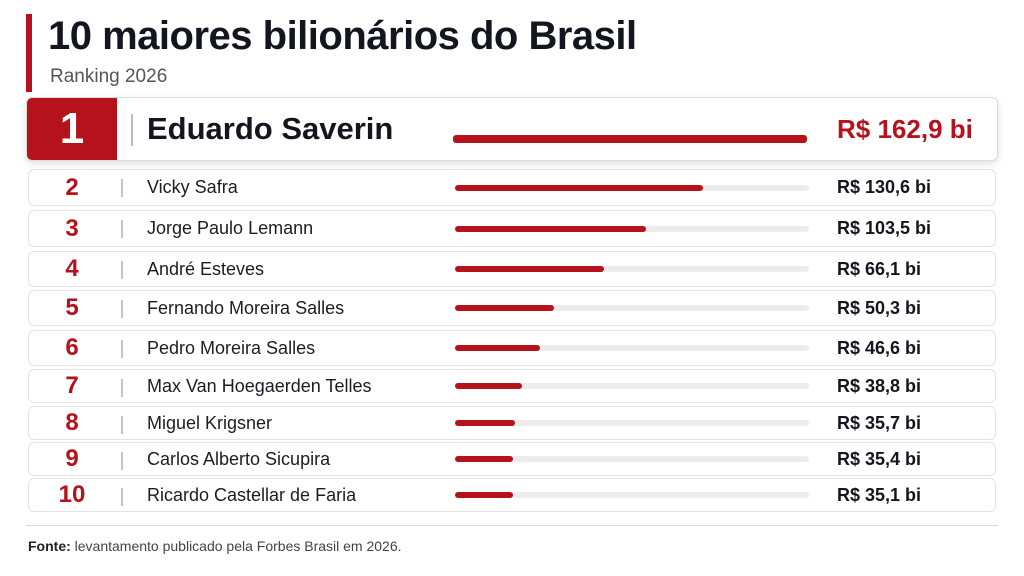  I want to click on net-worth-value: R$ 50,3 bi, so click(879, 307).